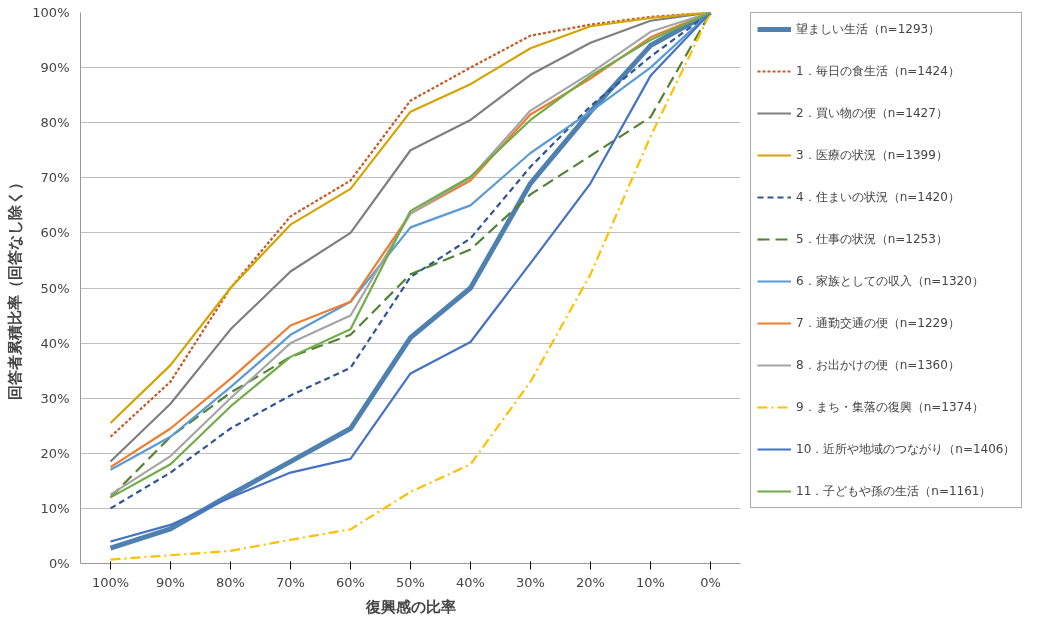 This screenshot has width=1064, height=624. I want to click on y-tick-label: 50%, so click(55, 288).